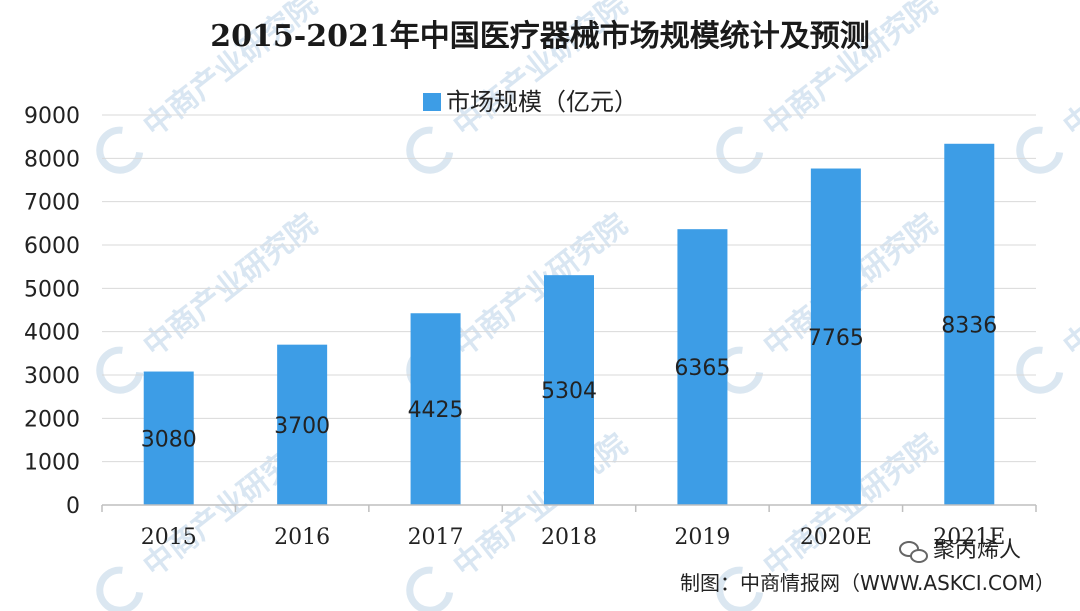 This screenshot has height=611, width=1080. What do you see at coordinates (436, 537) in the screenshot?
I see `x-tick-label: 2017` at bounding box center [436, 537].